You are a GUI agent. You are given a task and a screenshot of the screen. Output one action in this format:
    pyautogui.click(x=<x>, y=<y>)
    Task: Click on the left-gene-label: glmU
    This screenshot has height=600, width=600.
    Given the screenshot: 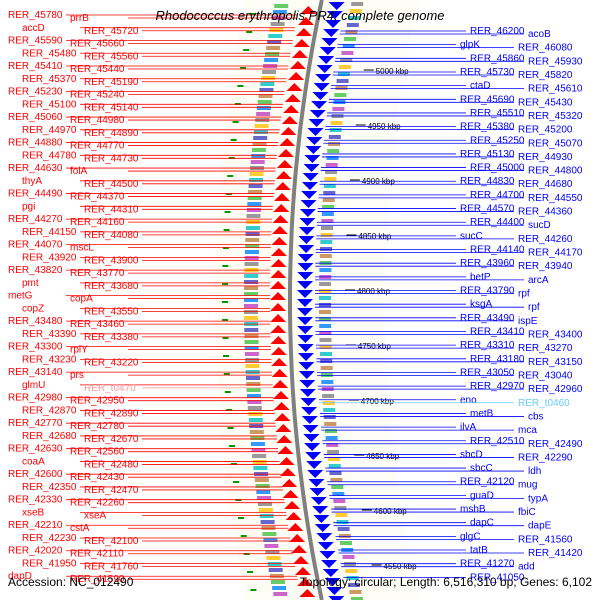 What is the action you would take?
    pyautogui.click(x=33, y=385)
    